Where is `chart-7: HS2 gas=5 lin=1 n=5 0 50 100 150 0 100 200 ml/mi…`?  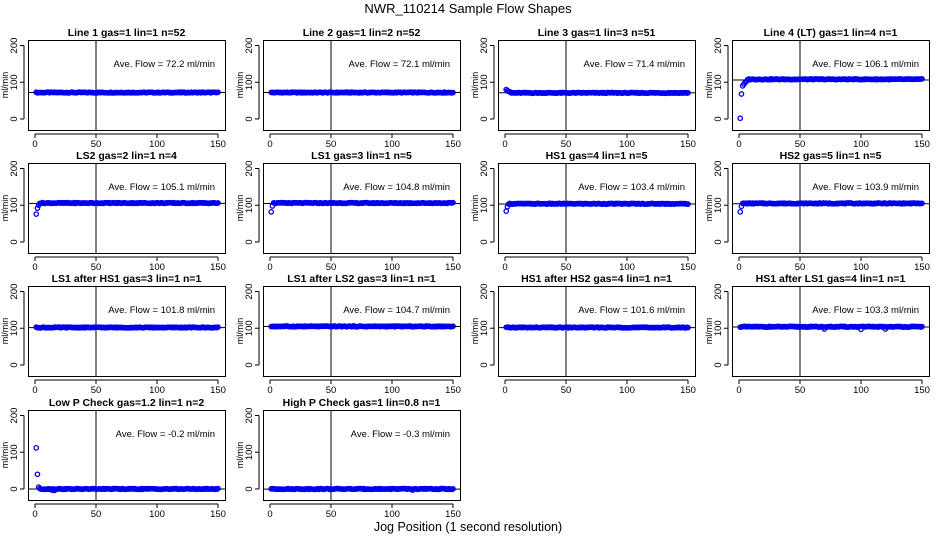 chart-7: HS2 gas=5 lin=1 n=5 0 50 100 150 0 100 200 ml/mi… is located at coordinates (817, 211).